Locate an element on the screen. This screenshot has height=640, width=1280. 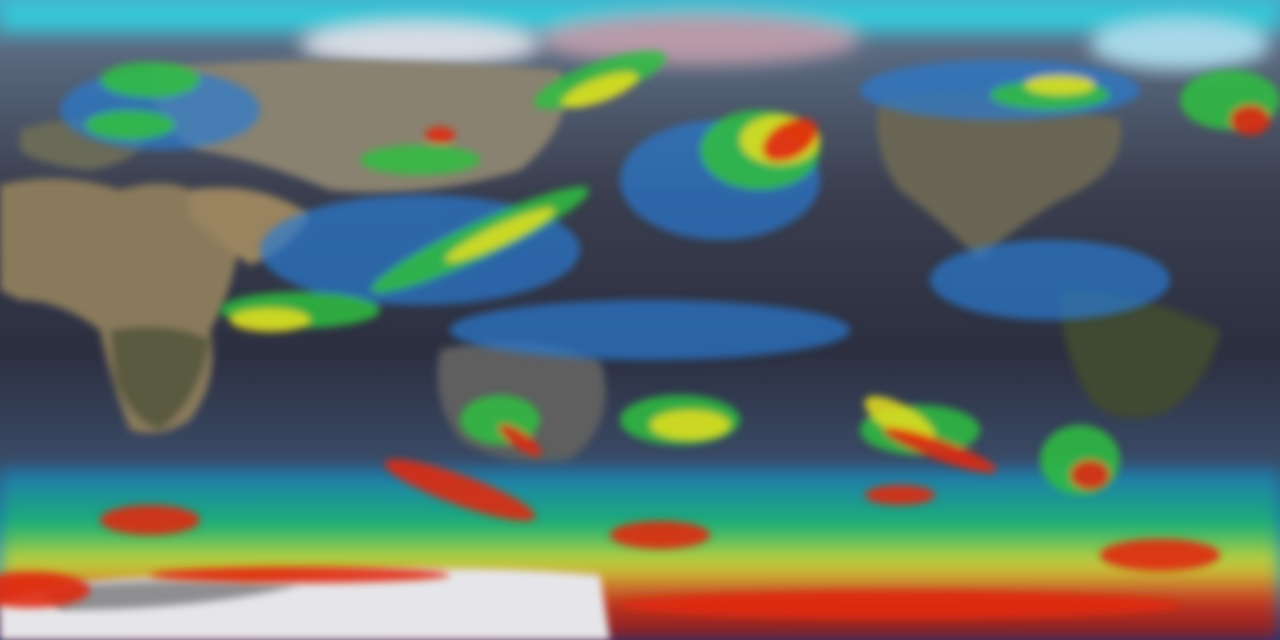
siberia-haze is located at coordinates (700, 40).